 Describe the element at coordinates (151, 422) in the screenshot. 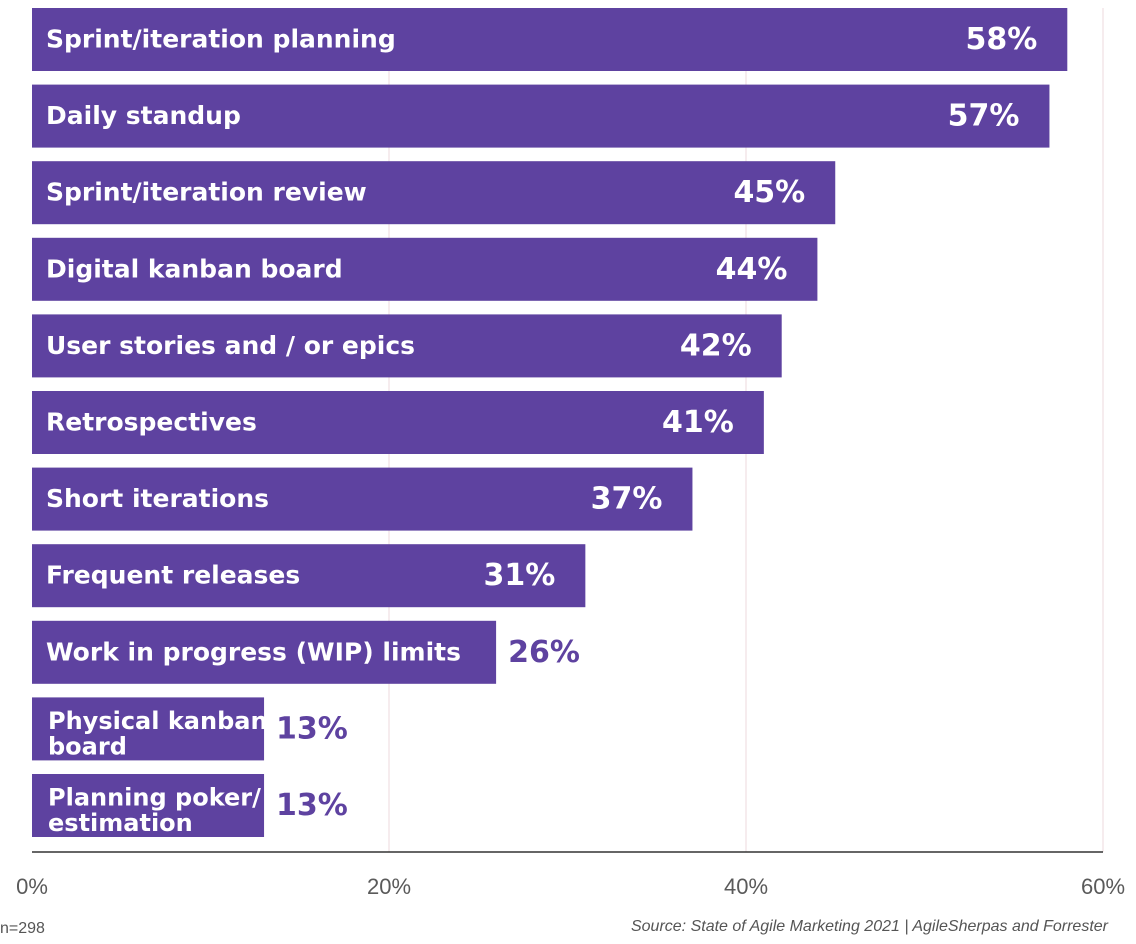

I see `bar-label-5: Retrospectives` at that location.